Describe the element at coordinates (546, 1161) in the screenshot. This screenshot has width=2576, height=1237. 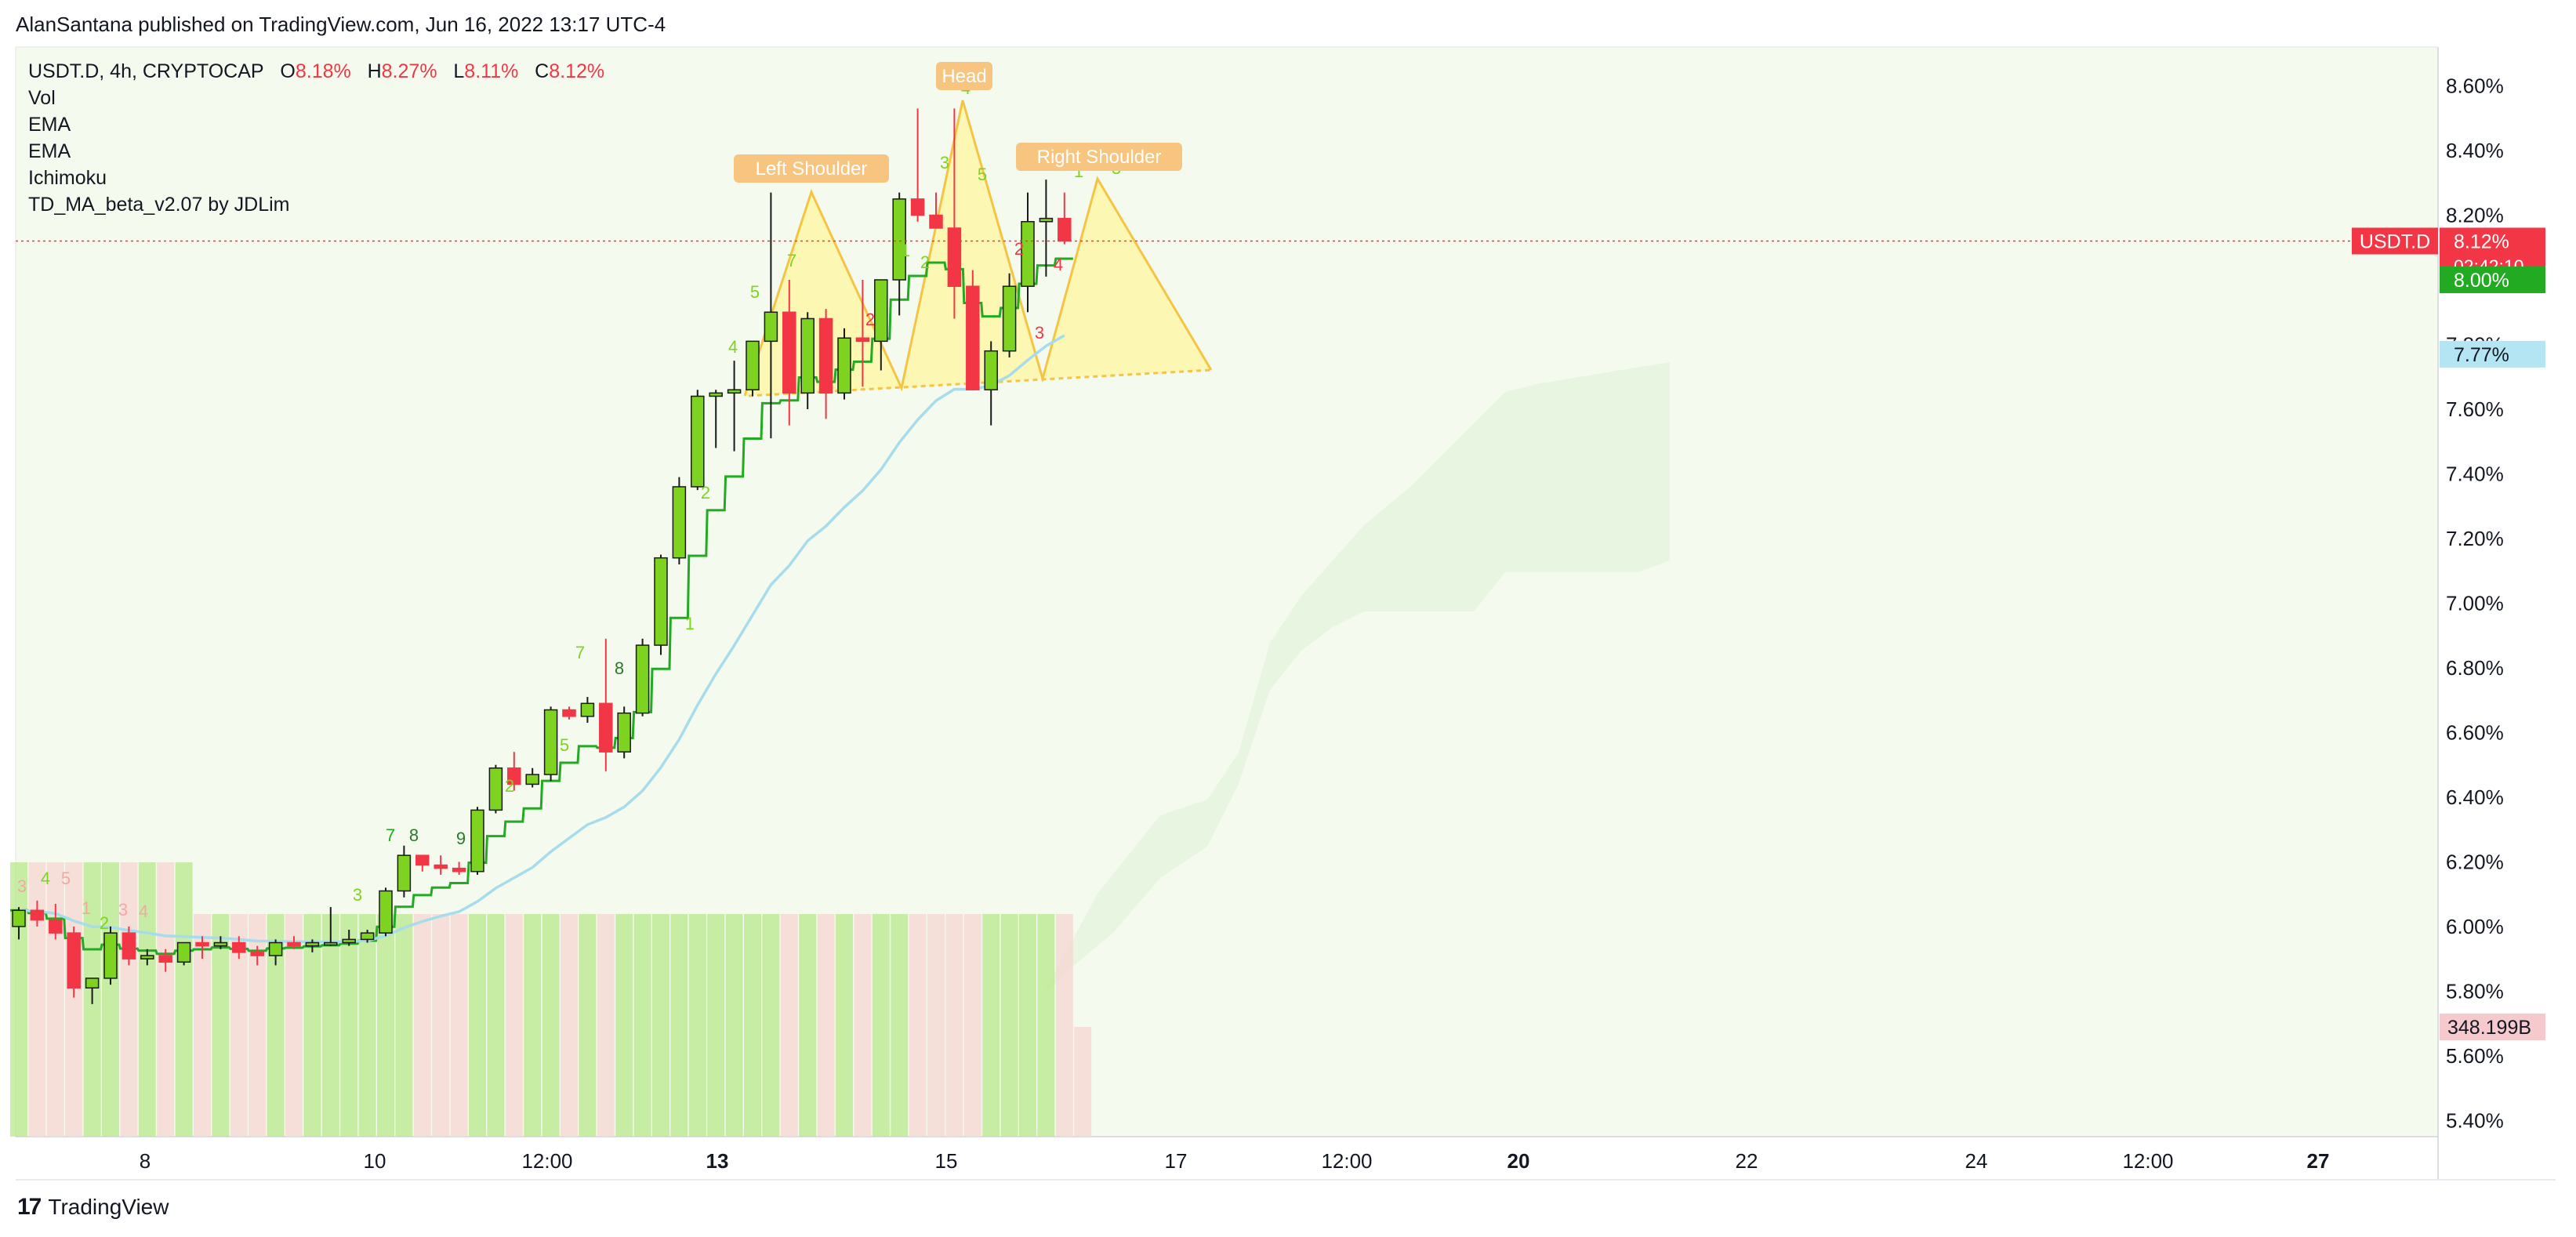
I see `x-tick-label: 12:00` at that location.